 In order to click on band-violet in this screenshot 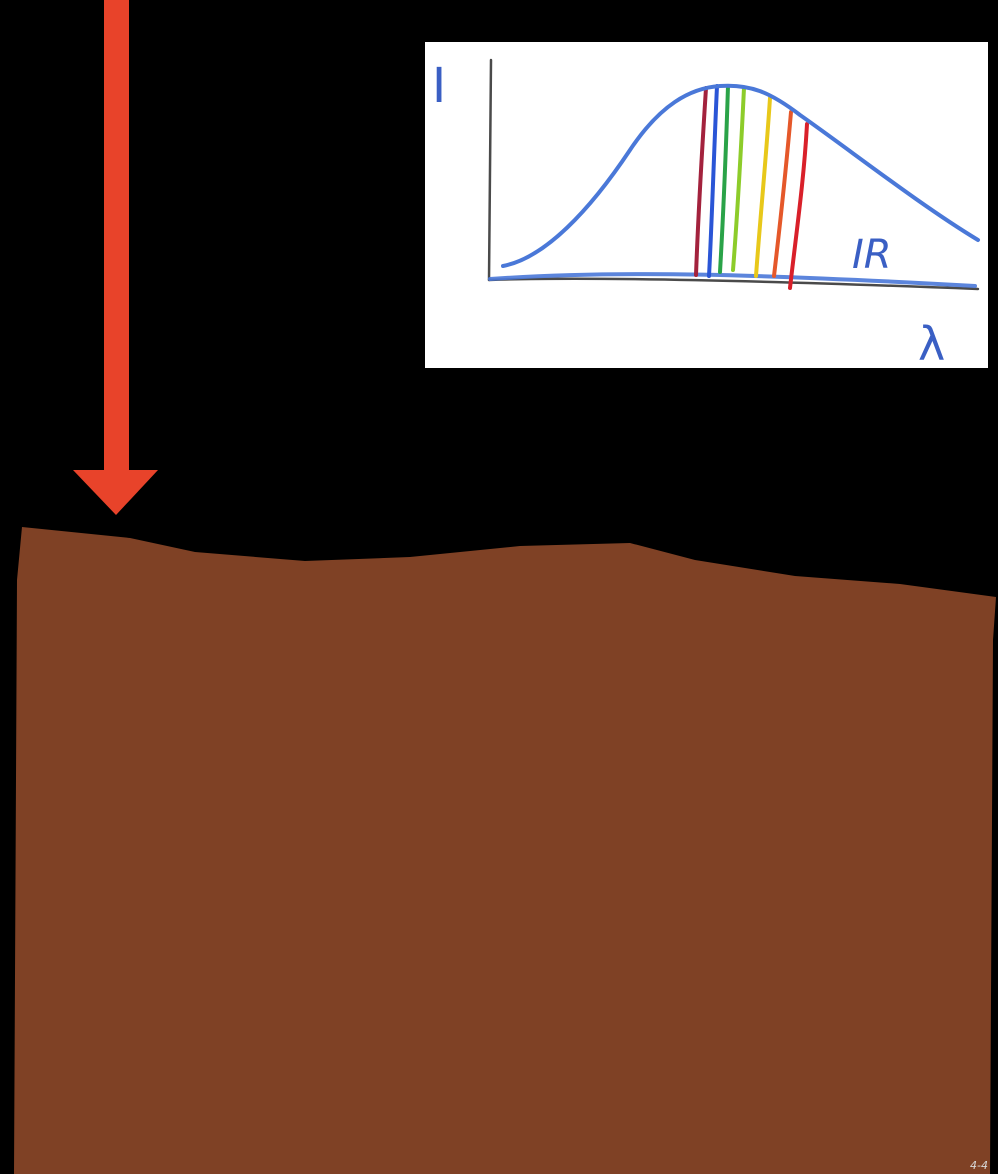, I will do `click(701, 181)`.